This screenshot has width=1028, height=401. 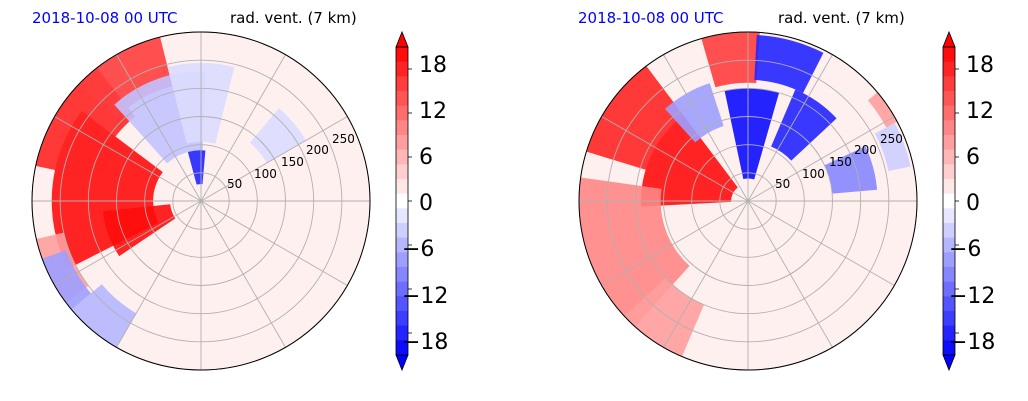 I want to click on radial-tick-200: 200, so click(x=865, y=150).